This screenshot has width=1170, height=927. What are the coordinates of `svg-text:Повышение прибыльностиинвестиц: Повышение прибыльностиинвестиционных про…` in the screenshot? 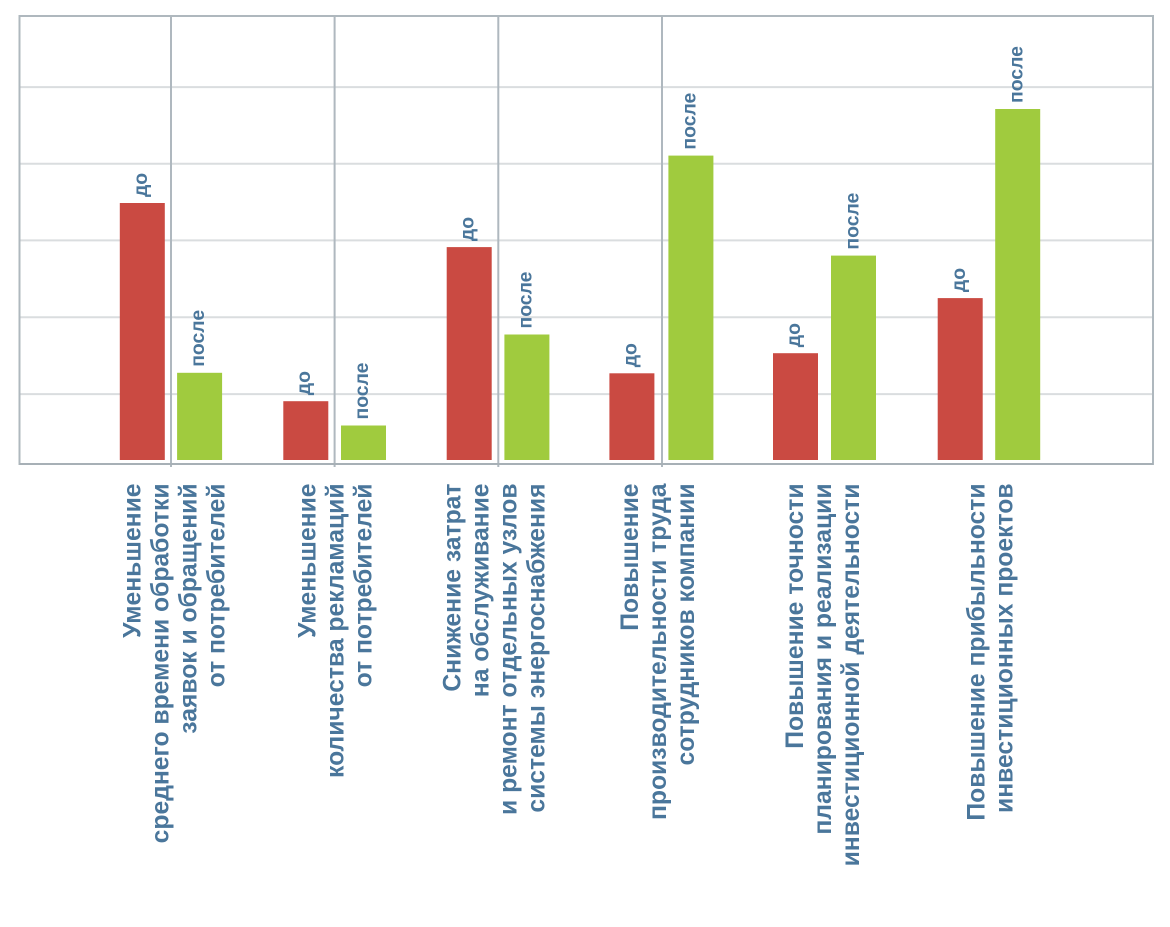 It's located at (991, 652).